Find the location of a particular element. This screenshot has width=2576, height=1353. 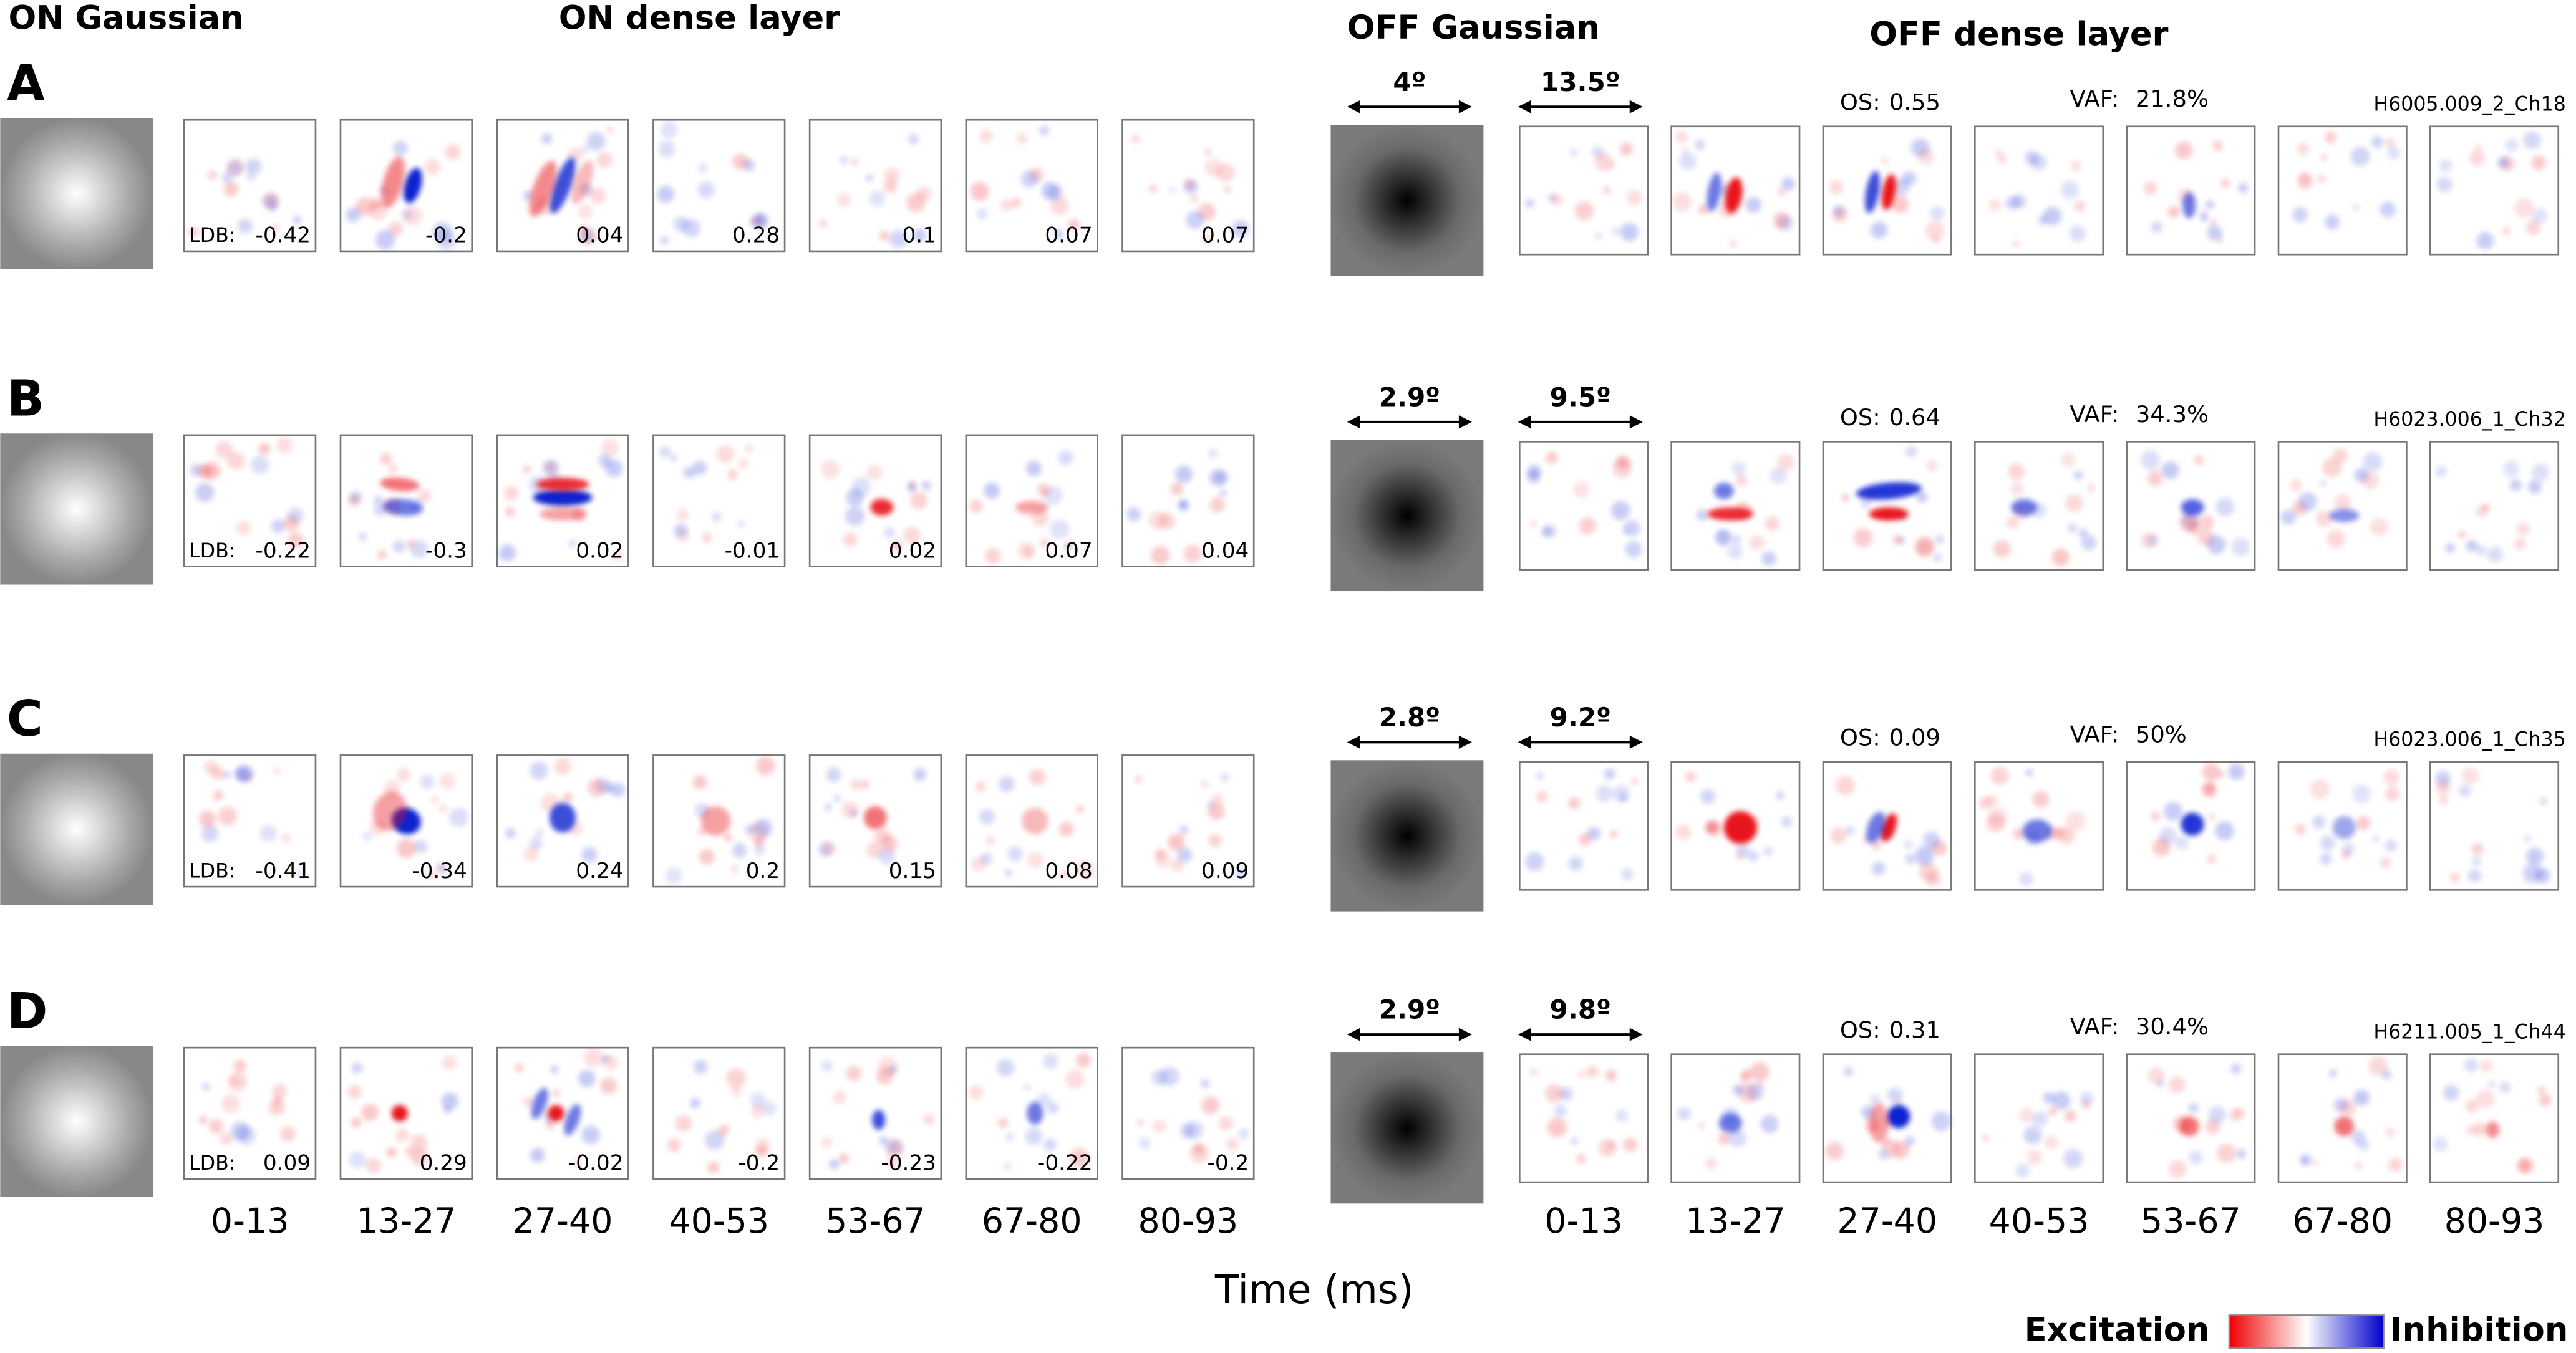

arrowhead is located at coordinates (1410, 742).